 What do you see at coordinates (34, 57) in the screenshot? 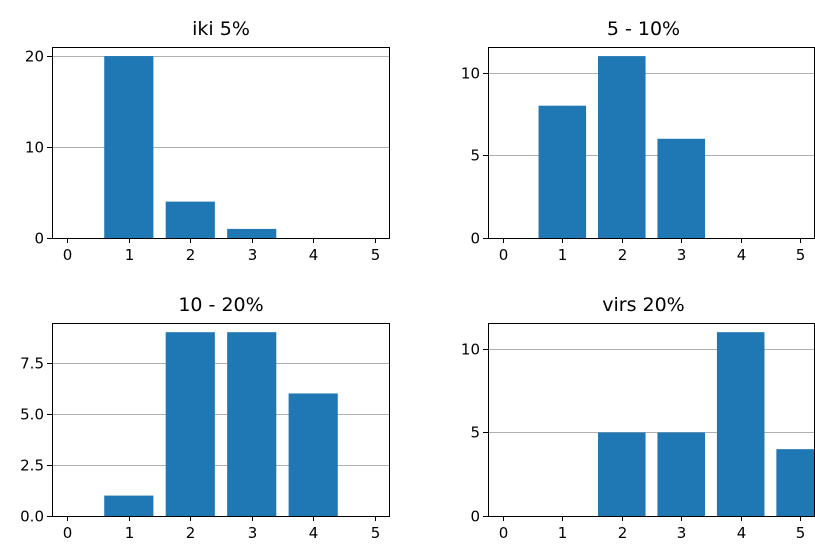
I see `y-tick-label: 20` at bounding box center [34, 57].